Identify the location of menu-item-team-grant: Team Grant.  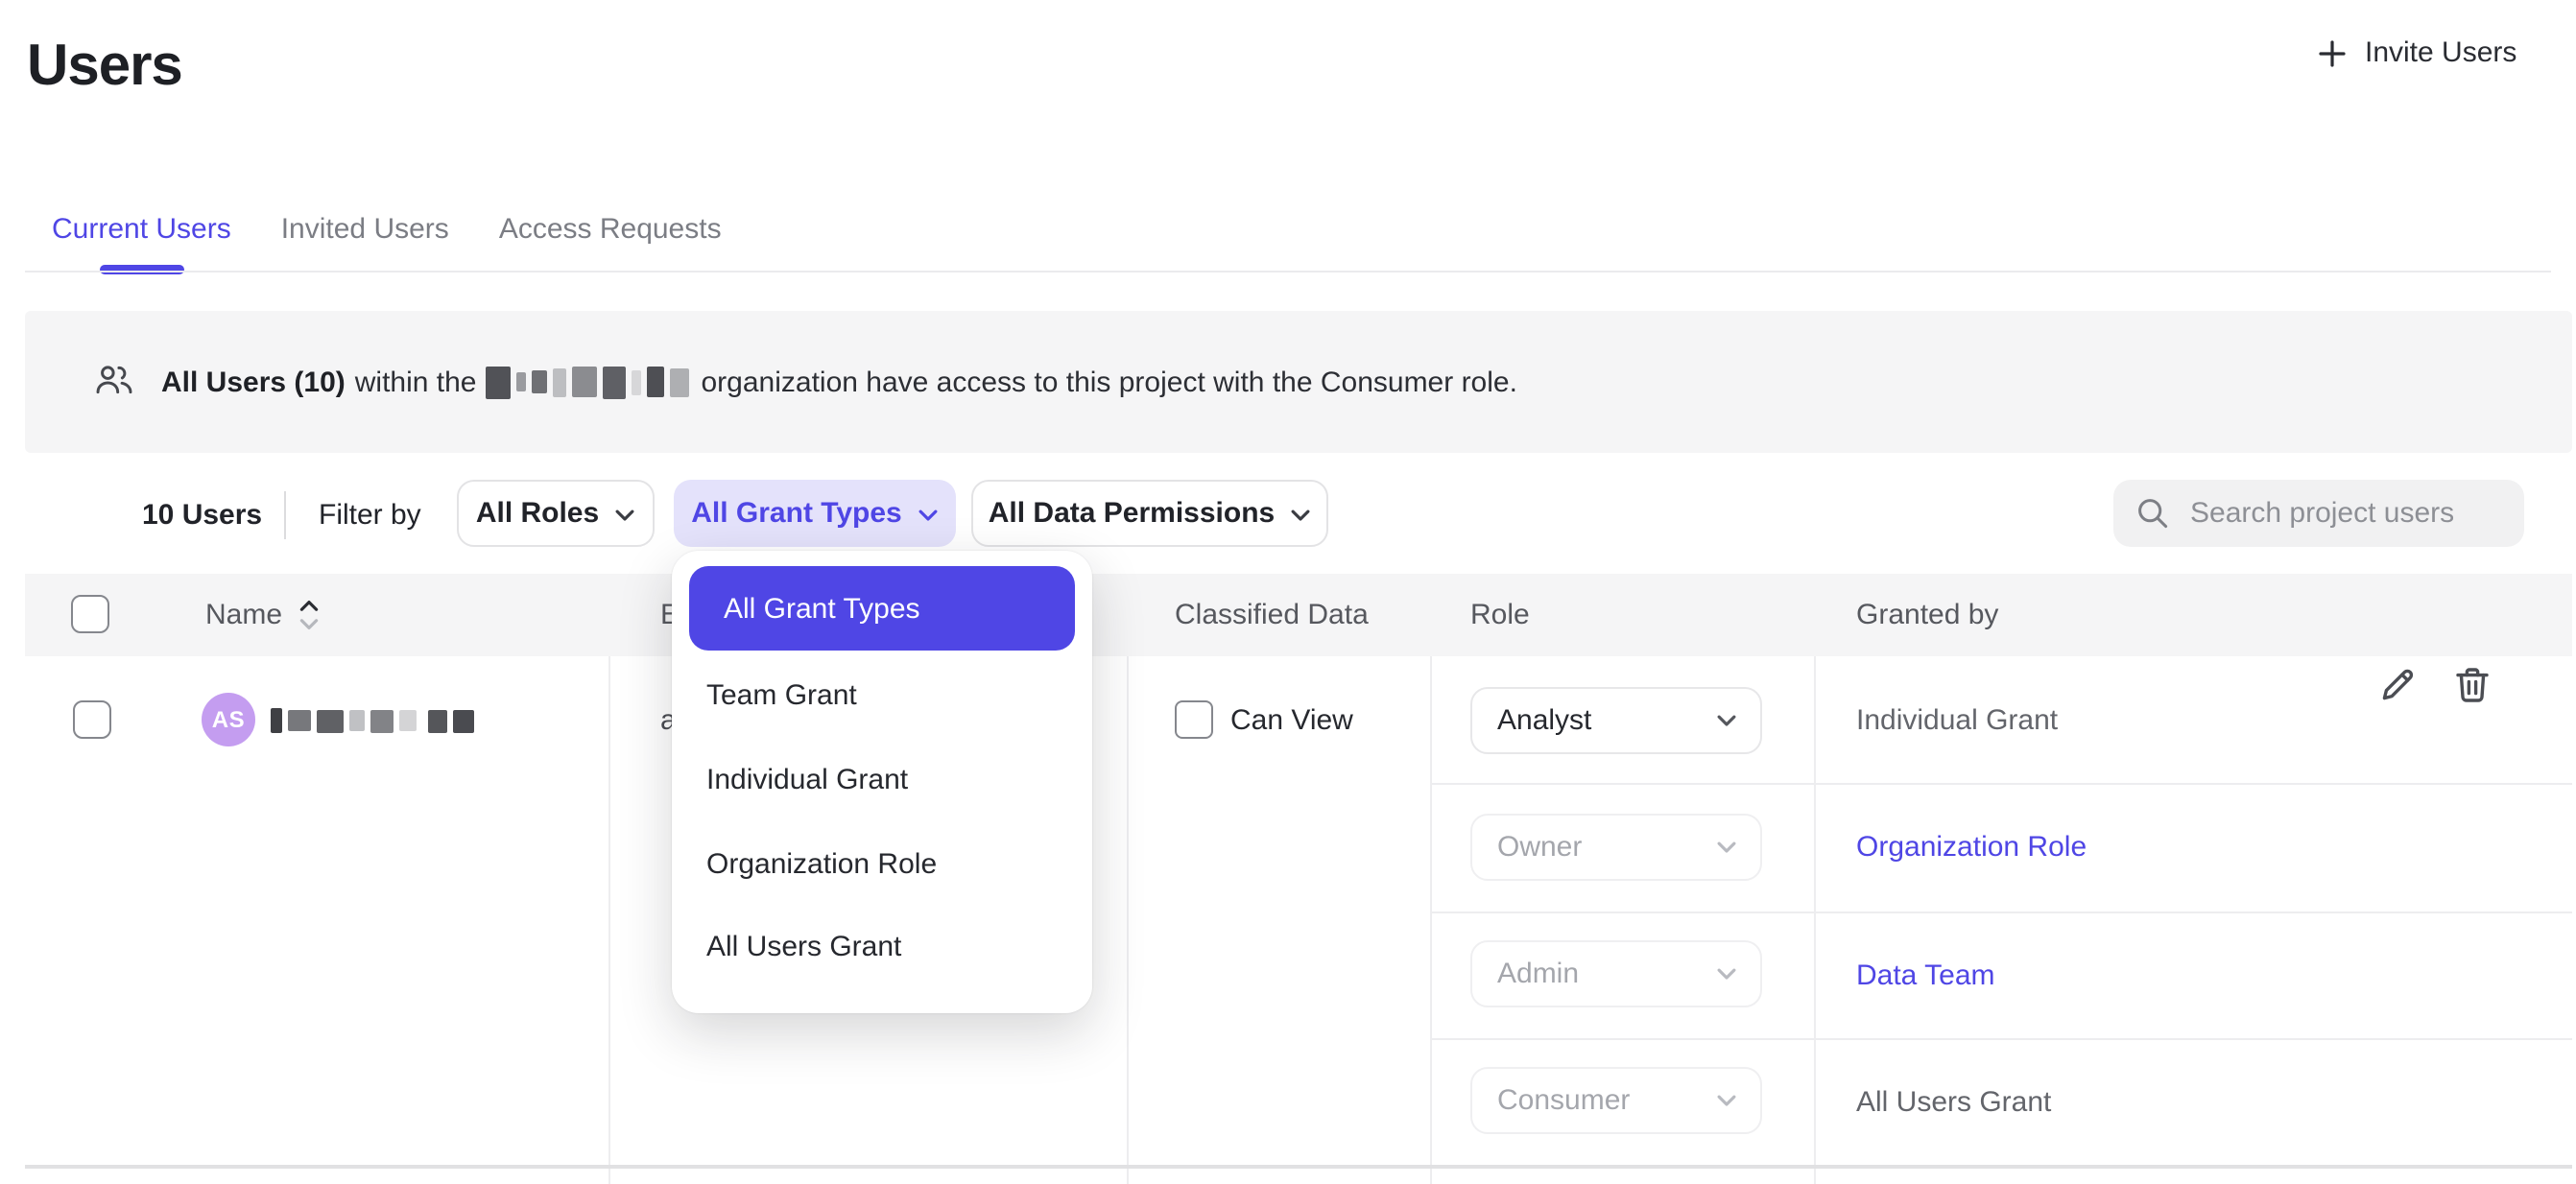
(781, 695).